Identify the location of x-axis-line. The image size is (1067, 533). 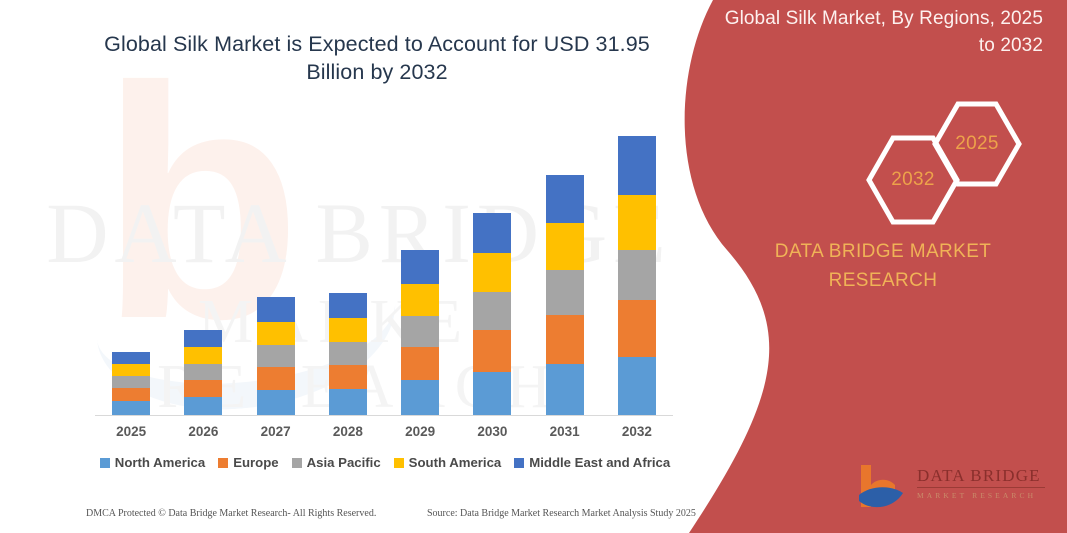
(384, 415).